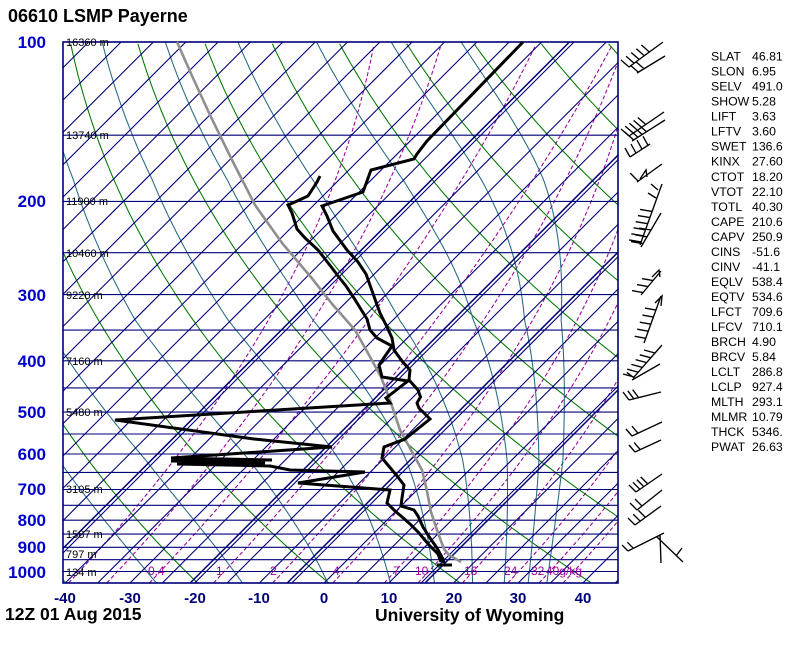 The width and height of the screenshot is (800, 645). I want to click on svg-text: 534.6, so click(767, 297).